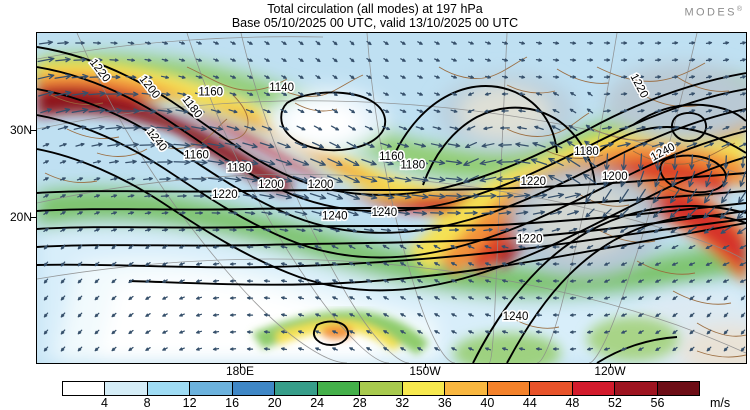  What do you see at coordinates (381, 388) in the screenshot?
I see `colorbar` at bounding box center [381, 388].